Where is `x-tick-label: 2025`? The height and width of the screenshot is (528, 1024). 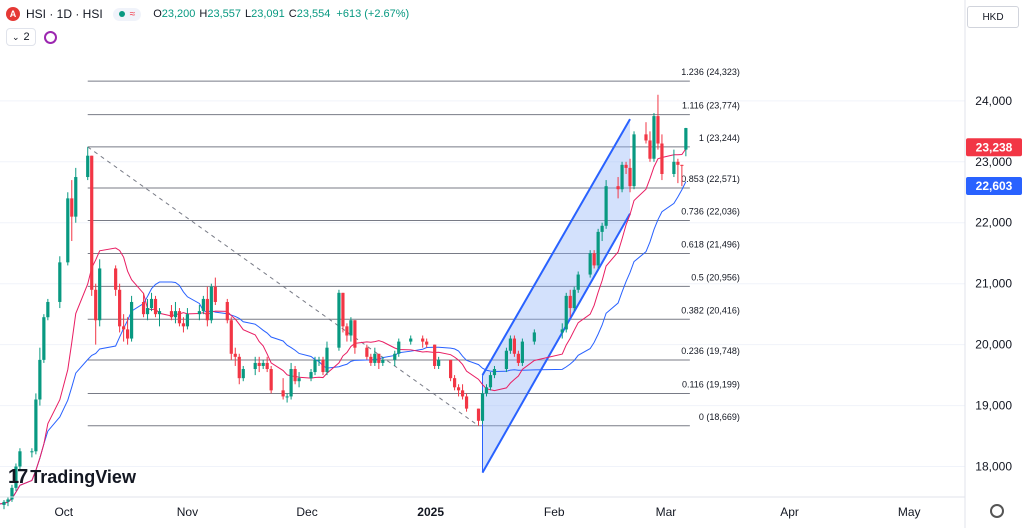 x-tick-label: 2025 is located at coordinates (430, 512).